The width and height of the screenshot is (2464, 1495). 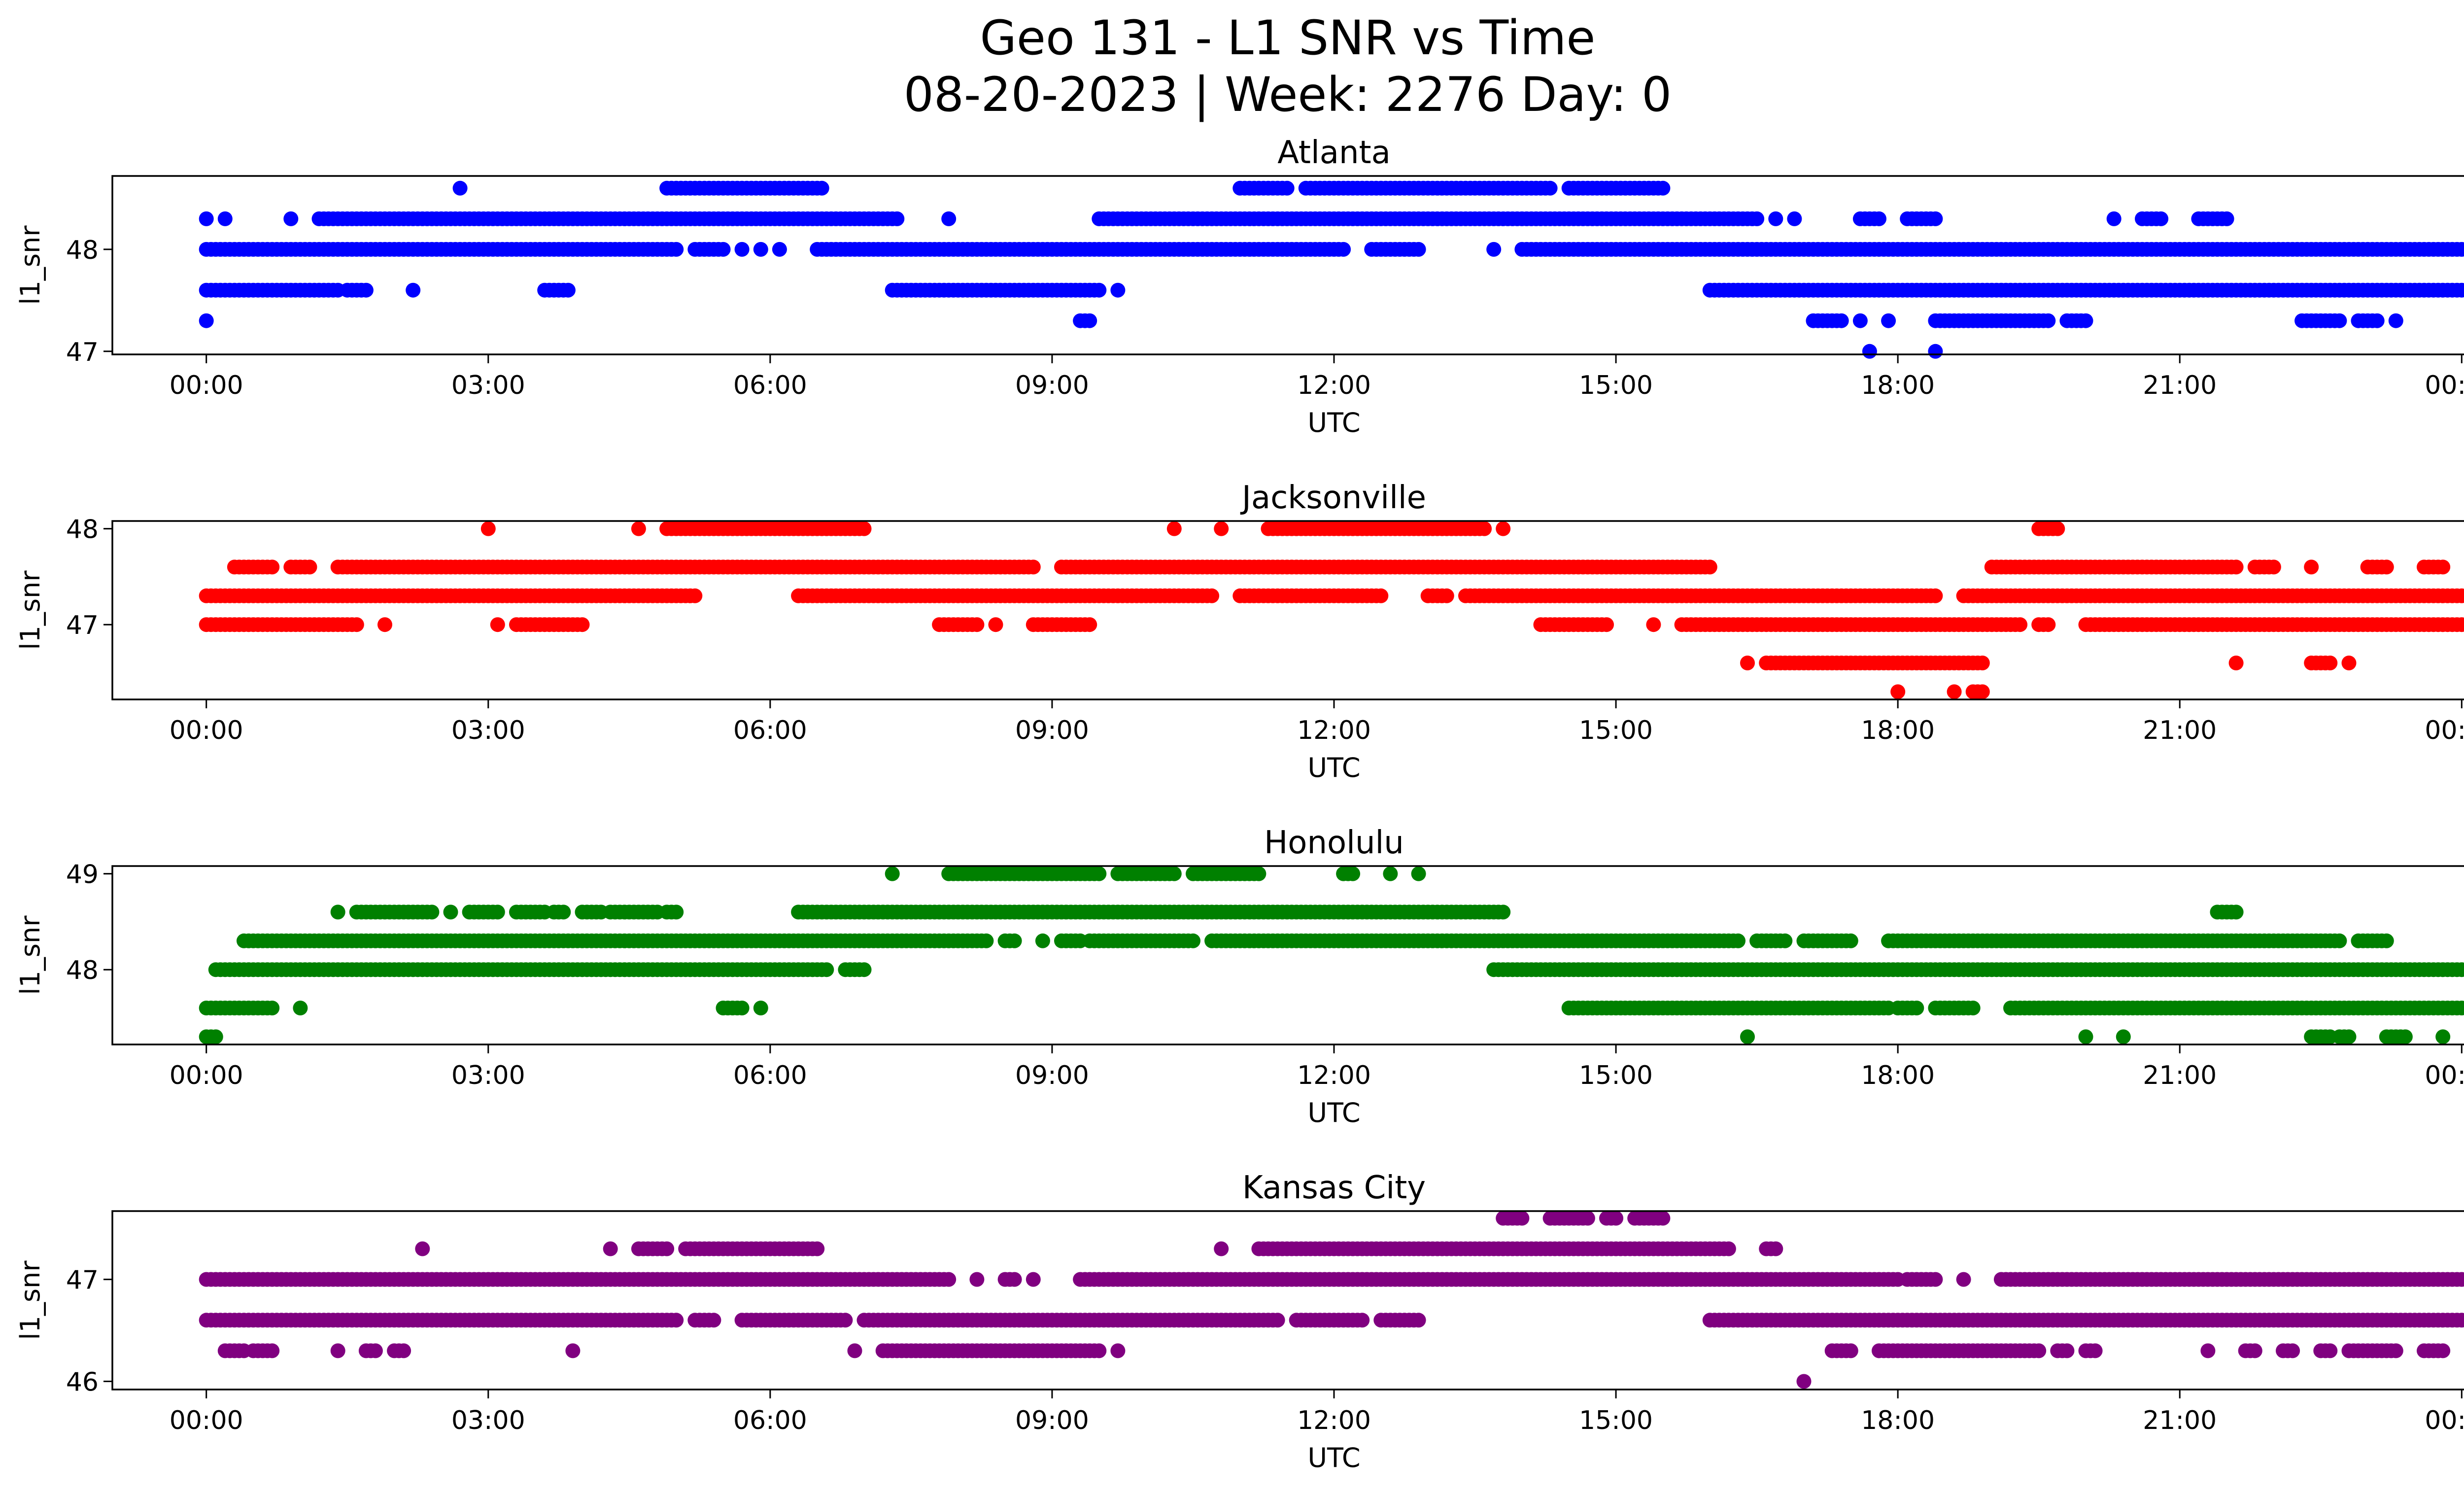 What do you see at coordinates (1898, 1420) in the screenshot?
I see `x-tick-label: 18:00` at bounding box center [1898, 1420].